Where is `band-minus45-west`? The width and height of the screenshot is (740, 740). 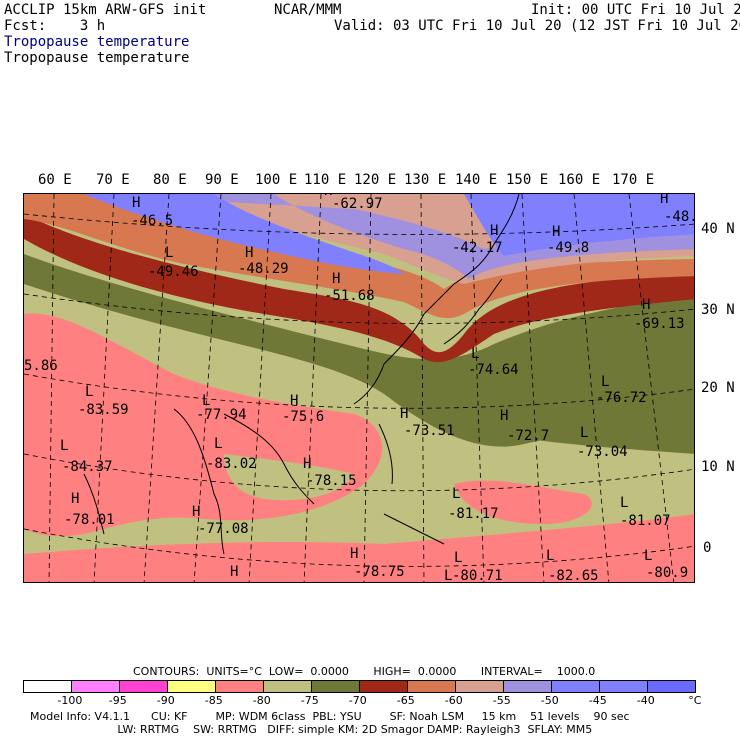
band-minus45-west is located at coordinates (244, 234).